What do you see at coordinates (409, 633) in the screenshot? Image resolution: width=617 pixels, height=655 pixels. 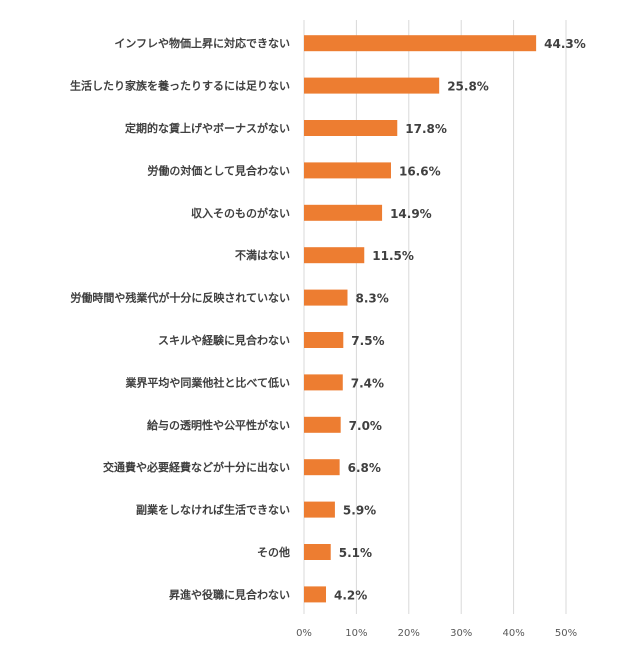 I see `x-tick-label: 20%` at bounding box center [409, 633].